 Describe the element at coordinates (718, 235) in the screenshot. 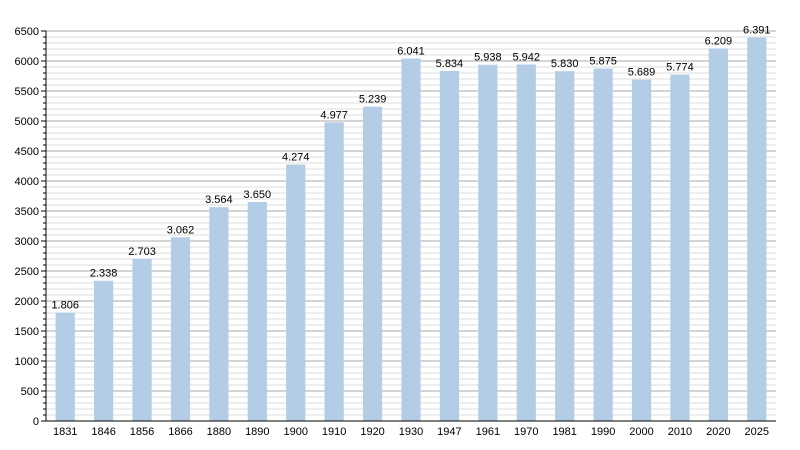

I see `bar-2020` at that location.